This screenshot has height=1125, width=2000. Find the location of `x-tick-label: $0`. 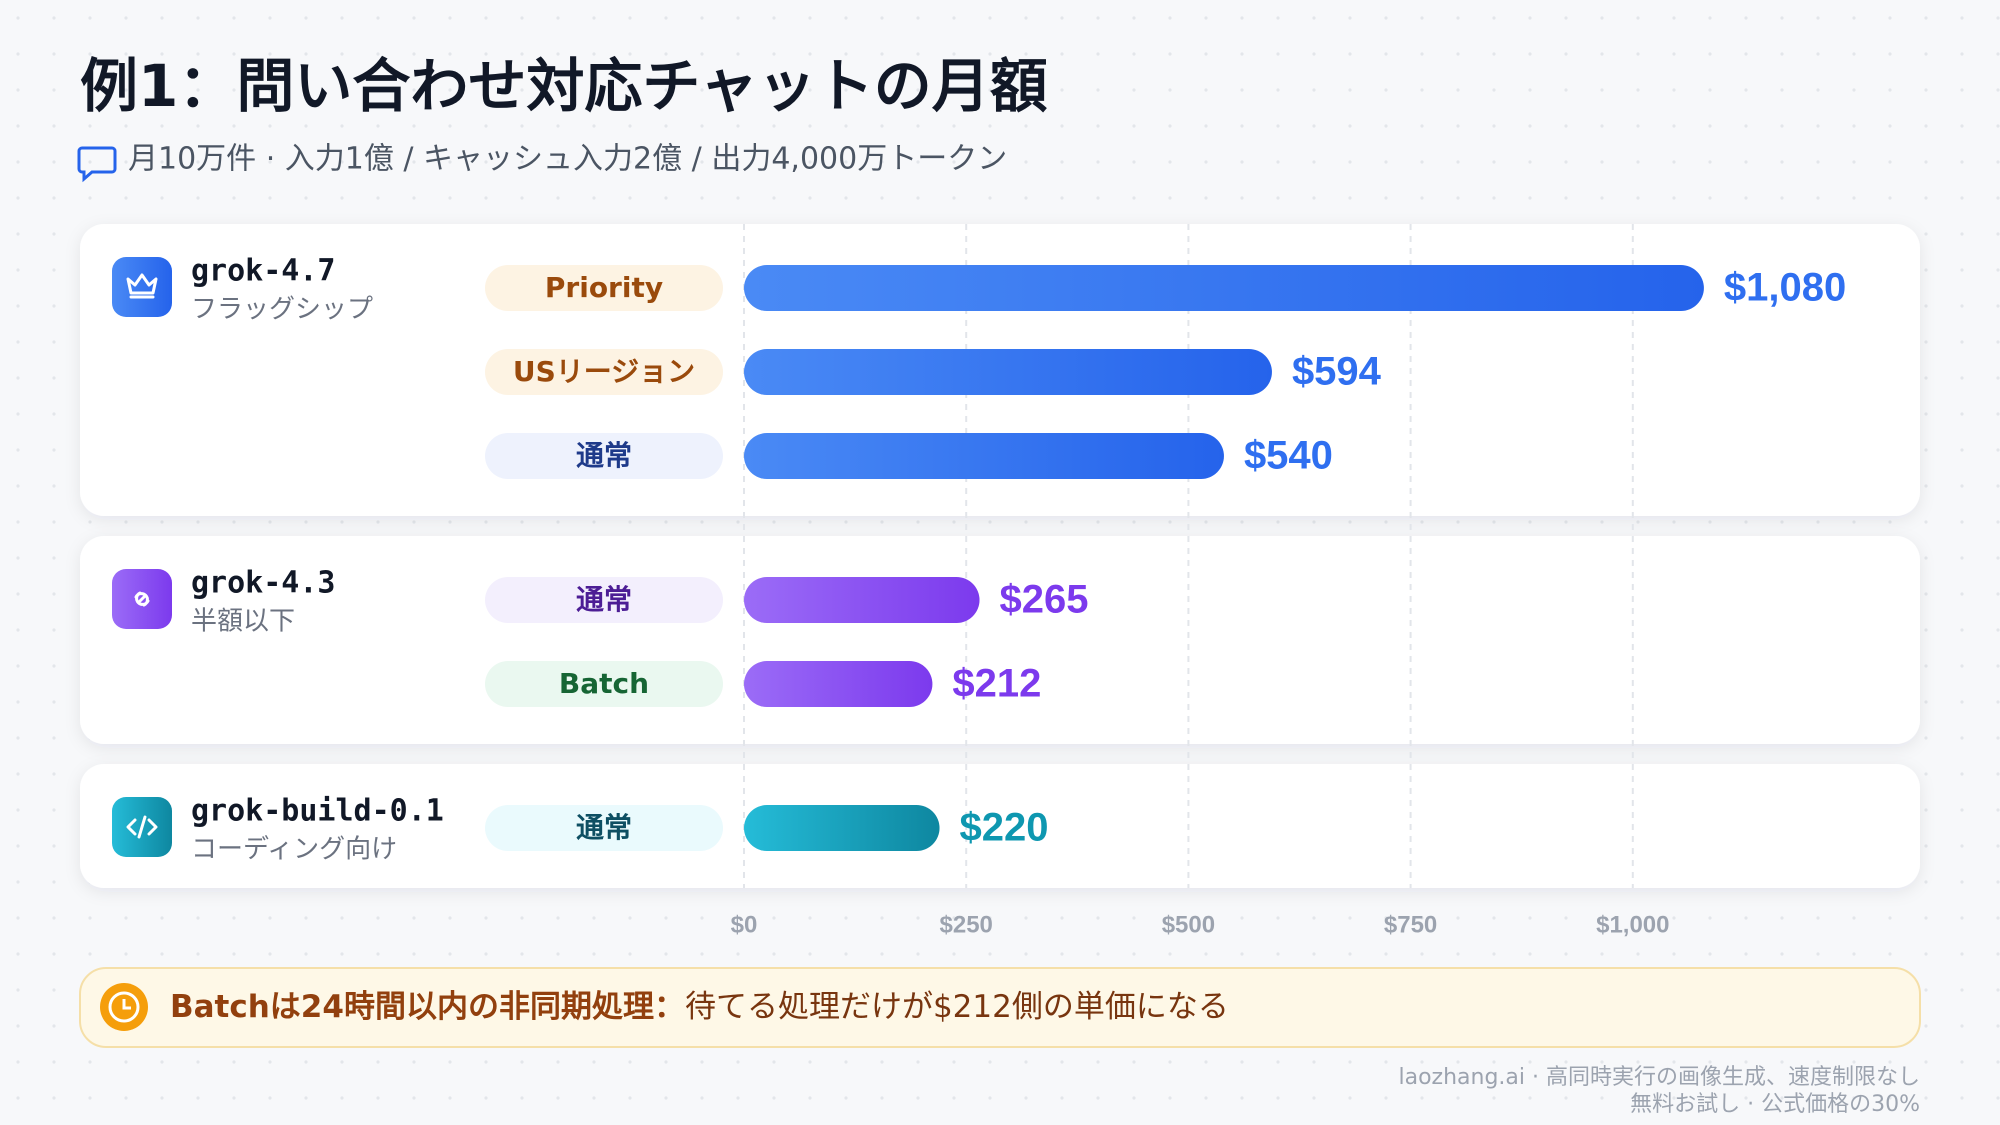

x-tick-label: $0 is located at coordinates (744, 924).